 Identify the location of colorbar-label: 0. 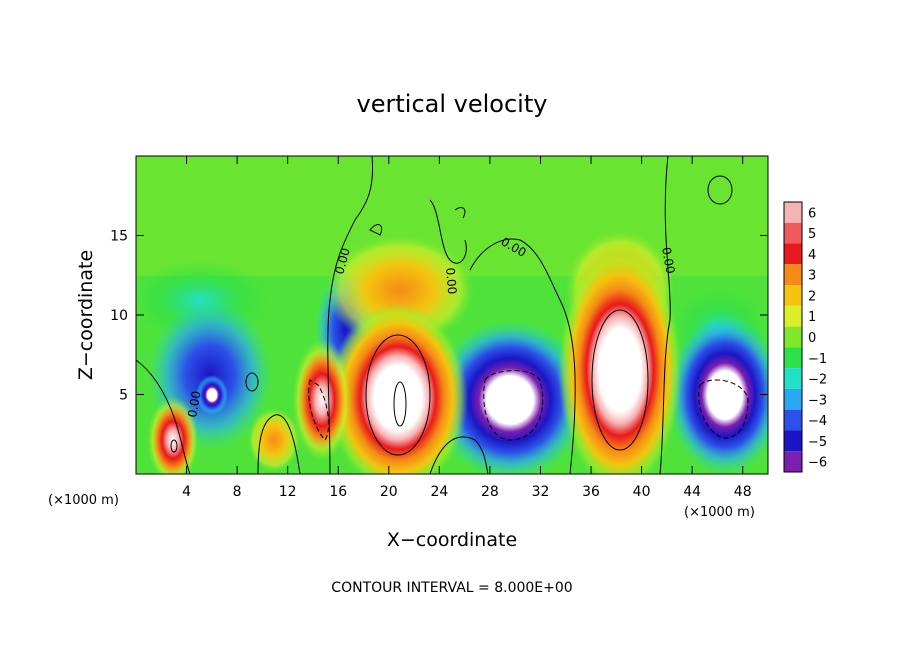
(812, 338).